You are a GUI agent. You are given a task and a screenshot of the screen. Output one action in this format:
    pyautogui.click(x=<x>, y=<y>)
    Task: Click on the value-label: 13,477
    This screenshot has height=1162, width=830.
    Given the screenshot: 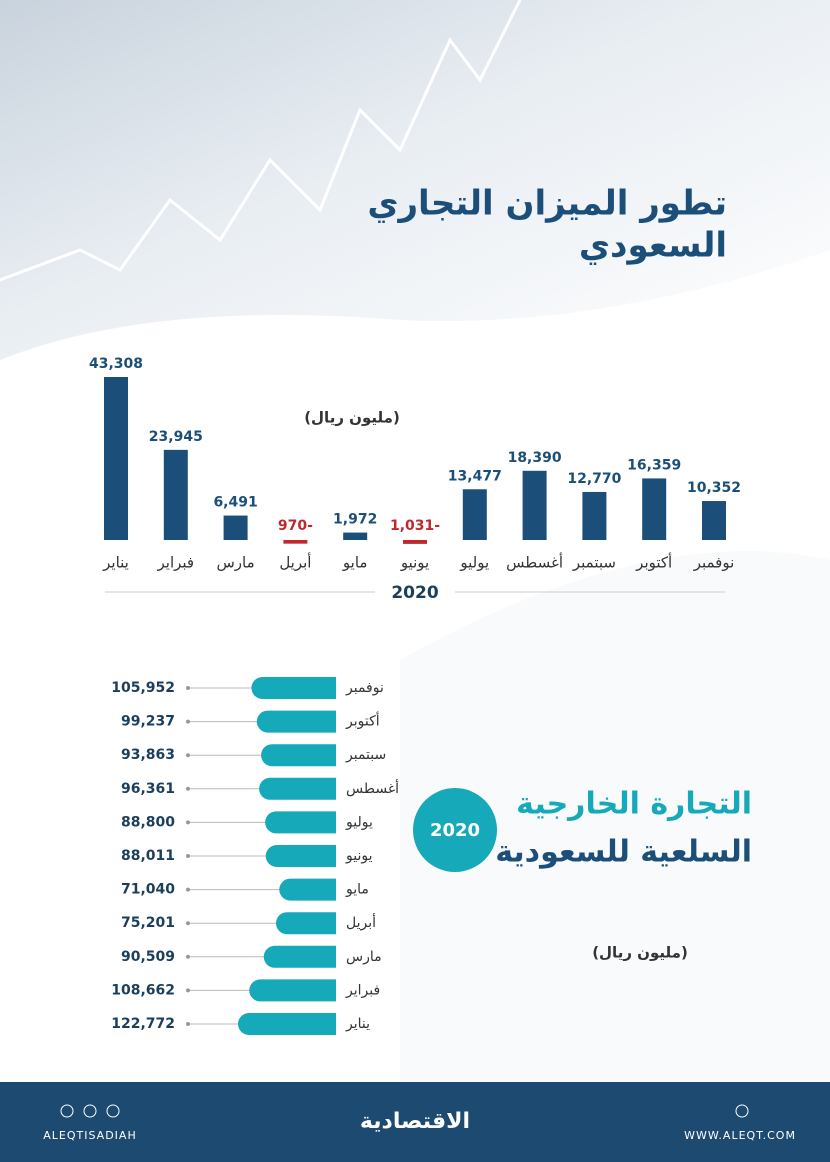 What is the action you would take?
    pyautogui.click(x=475, y=476)
    